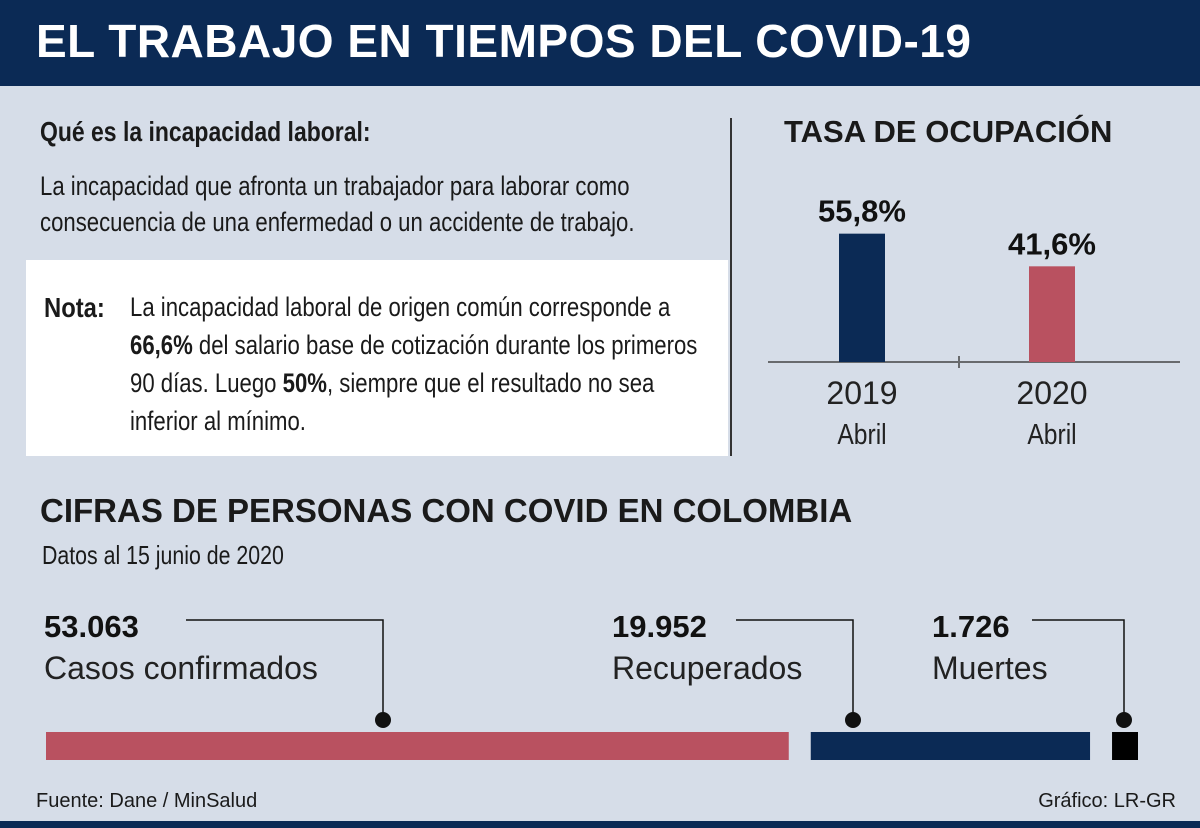  What do you see at coordinates (853, 720) in the screenshot?
I see `leader-dot-recuperados` at bounding box center [853, 720].